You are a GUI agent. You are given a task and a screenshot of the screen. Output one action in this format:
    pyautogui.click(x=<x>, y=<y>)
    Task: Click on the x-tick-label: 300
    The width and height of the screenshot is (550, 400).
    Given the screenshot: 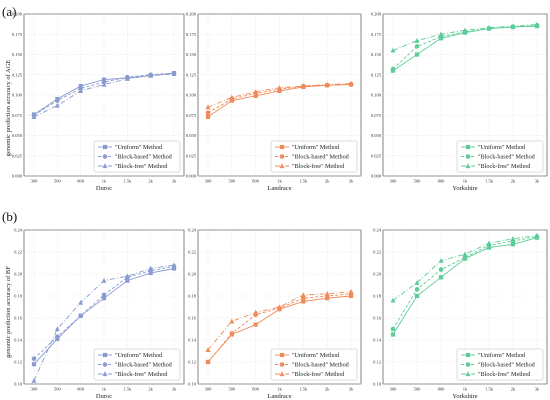 What is the action you would take?
    pyautogui.click(x=35, y=389)
    